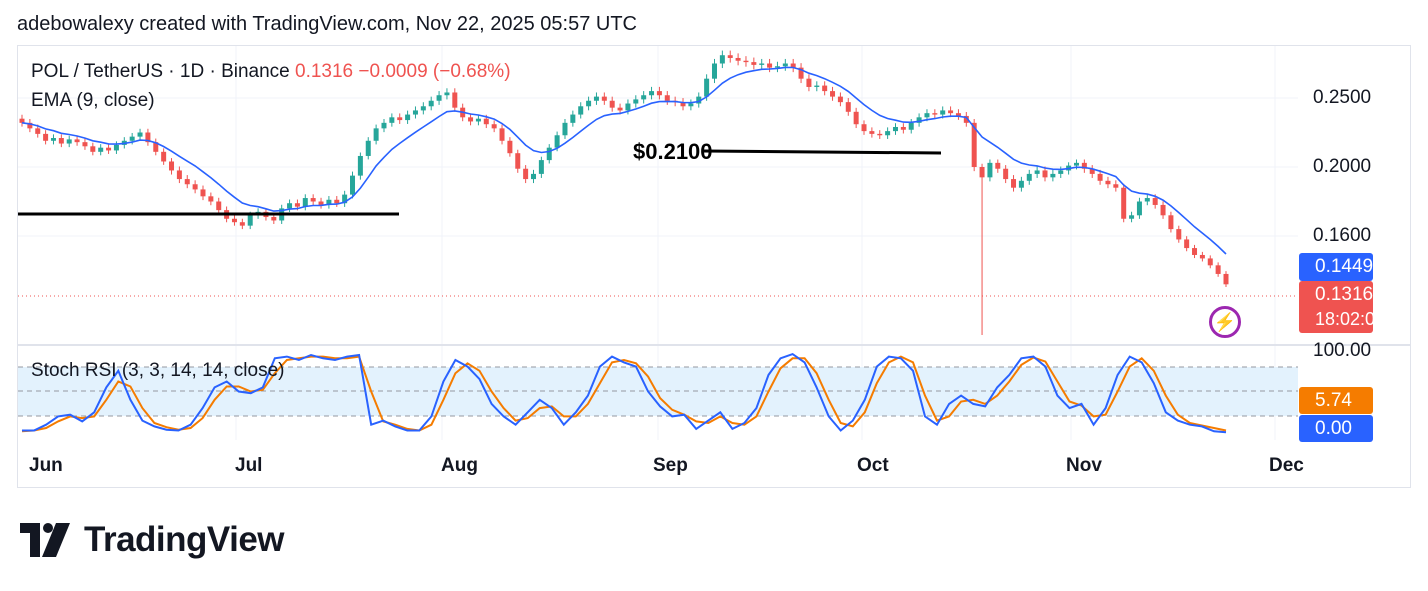 The image size is (1428, 591). Describe the element at coordinates (1286, 465) in the screenshot. I see `time-label-dec: Dec` at that location.